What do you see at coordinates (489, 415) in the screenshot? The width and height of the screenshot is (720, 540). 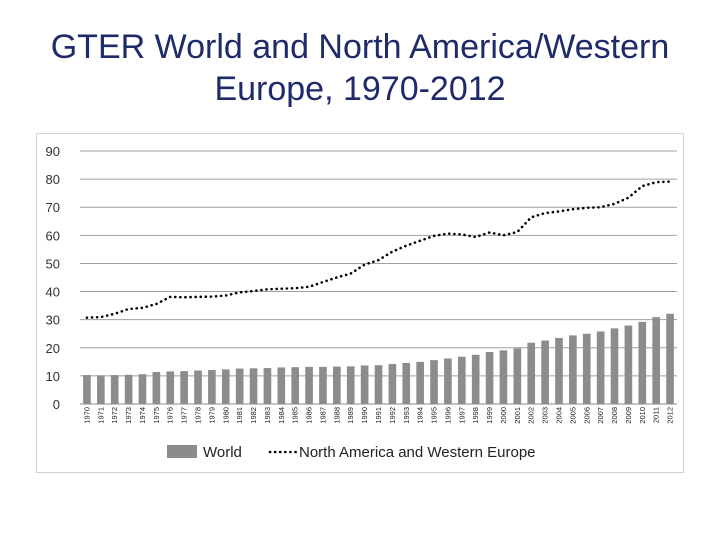 I see `x-tick-label: 1999` at bounding box center [489, 415].